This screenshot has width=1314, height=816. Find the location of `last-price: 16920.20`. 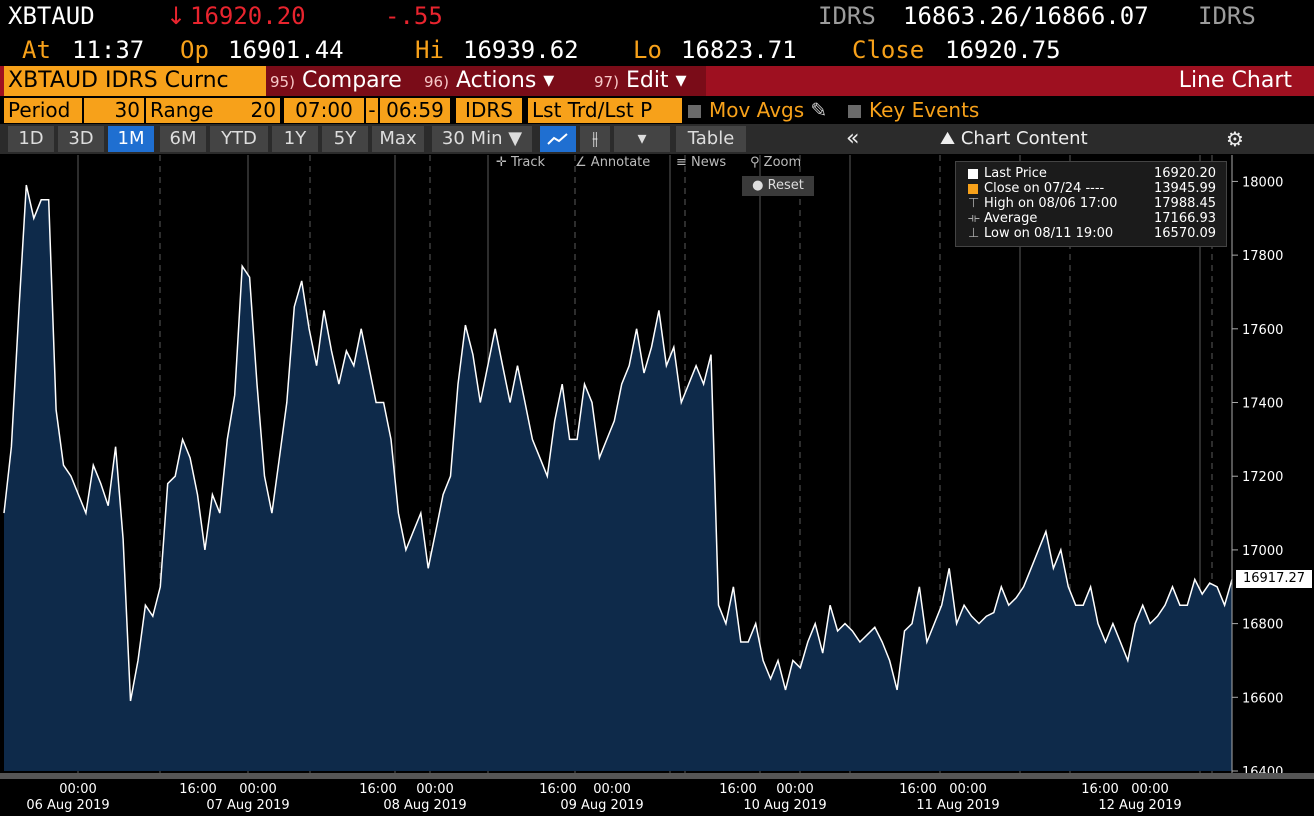

last-price: 16920.20 is located at coordinates (248, 16).